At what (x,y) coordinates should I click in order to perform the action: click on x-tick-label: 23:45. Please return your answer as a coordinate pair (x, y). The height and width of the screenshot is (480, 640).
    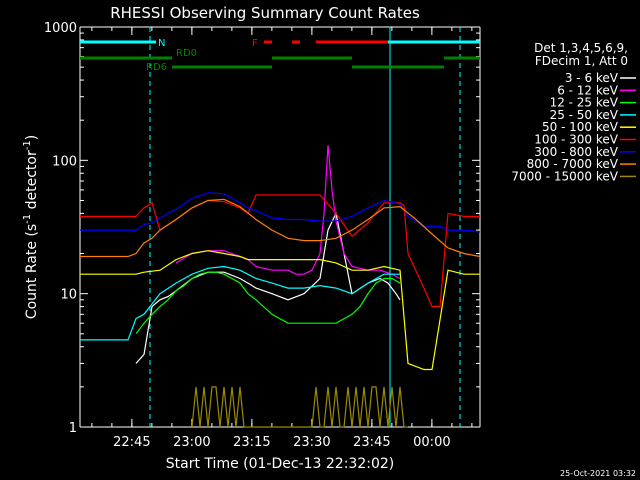
    Looking at the image, I should click on (371, 442).